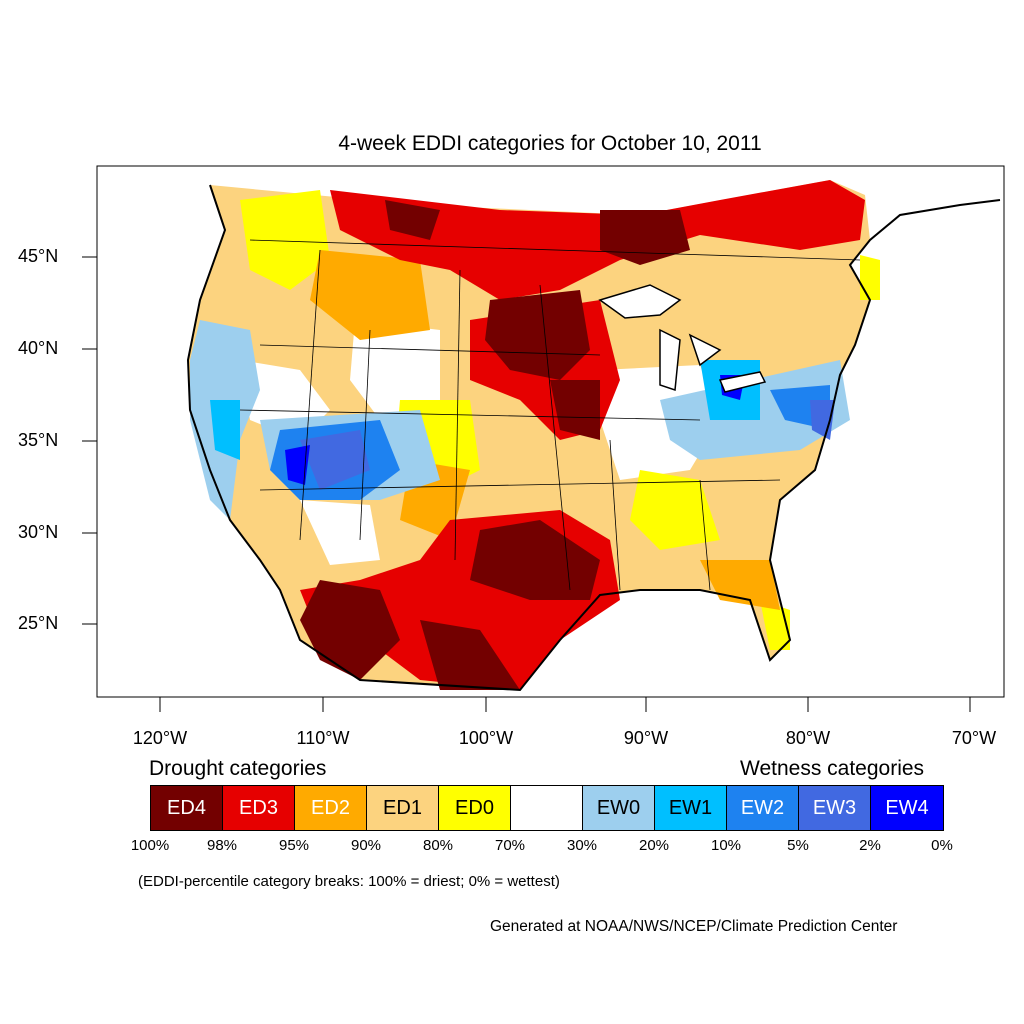 Image resolution: width=1024 pixels, height=1024 pixels. Describe the element at coordinates (297, 465) in the screenshot. I see `ew4-region` at that location.